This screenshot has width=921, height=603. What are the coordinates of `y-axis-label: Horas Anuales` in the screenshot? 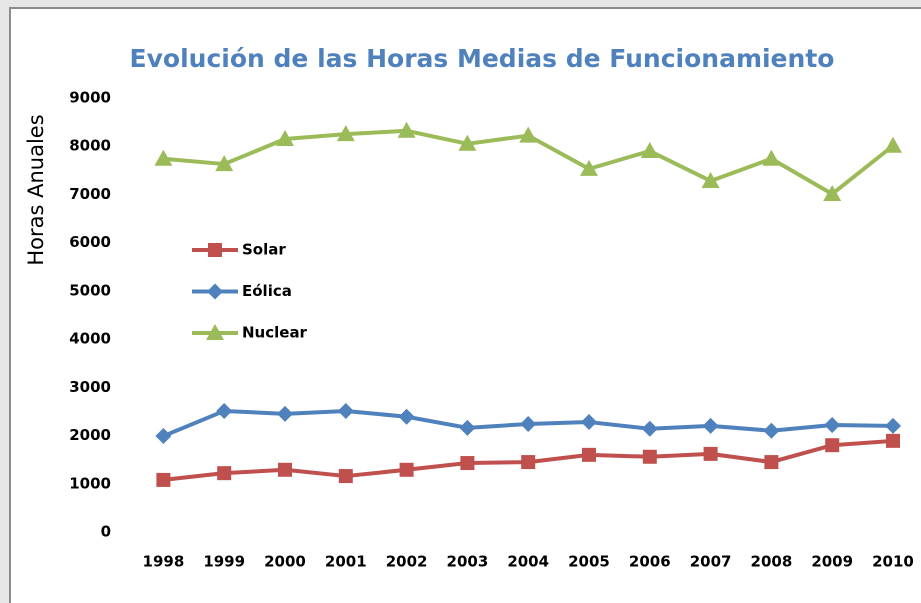 It's located at (36, 189).